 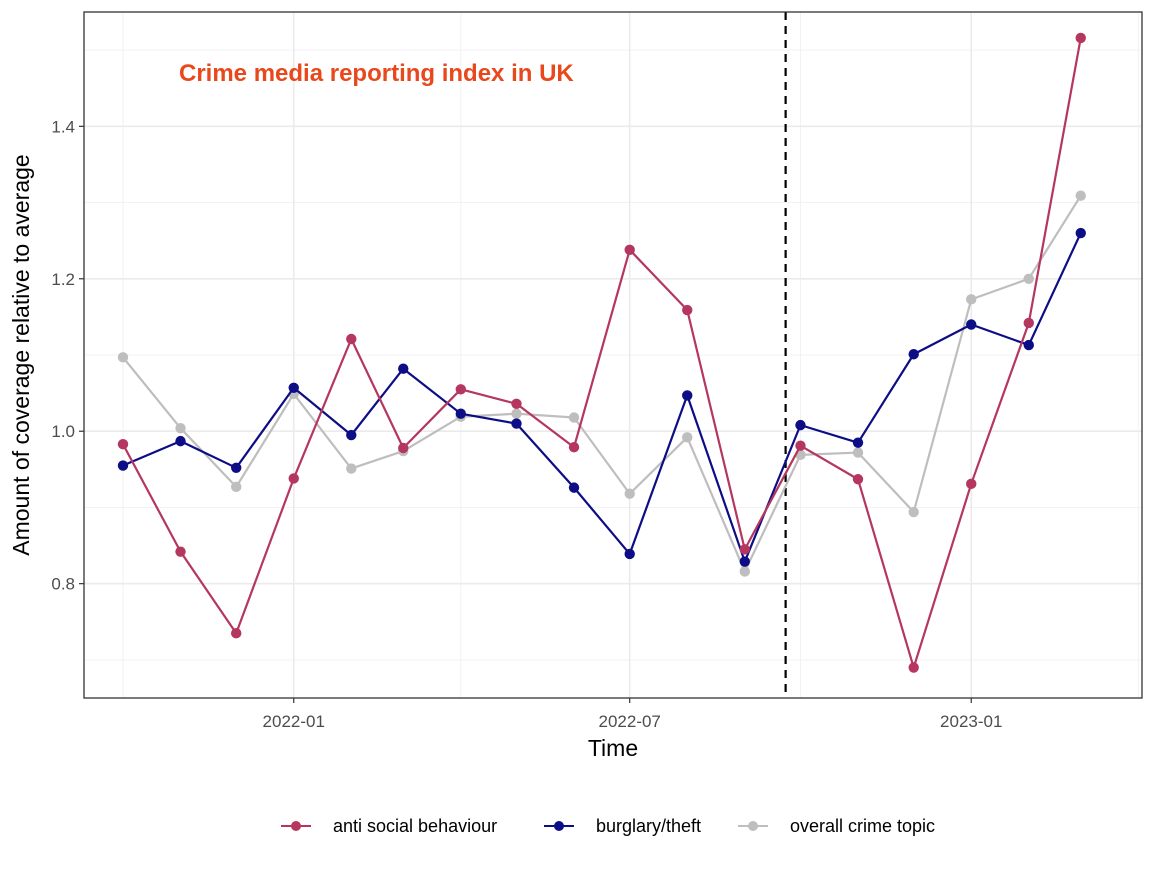 I want to click on y-tick-label: 1.2, so click(x=63, y=279).